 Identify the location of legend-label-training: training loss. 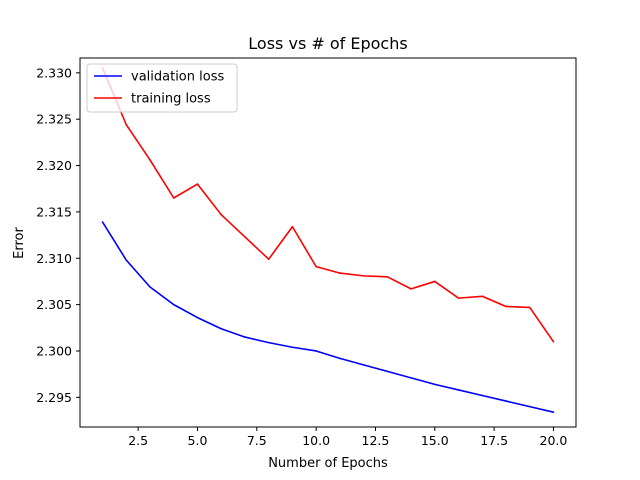
(171, 99).